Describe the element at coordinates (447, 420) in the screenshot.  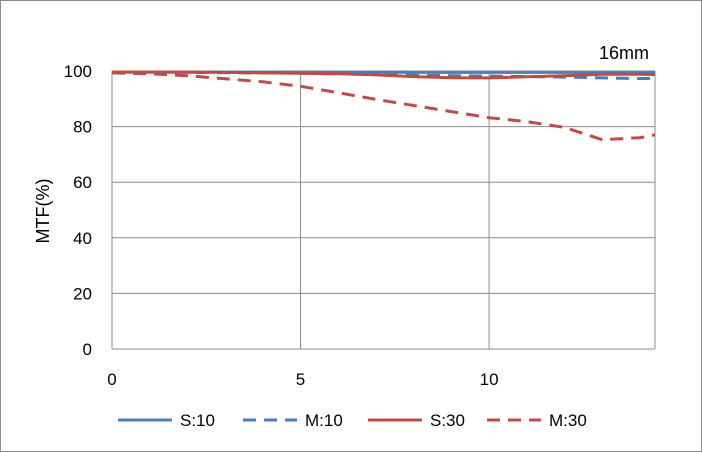
I see `legend-label: S:30` at that location.